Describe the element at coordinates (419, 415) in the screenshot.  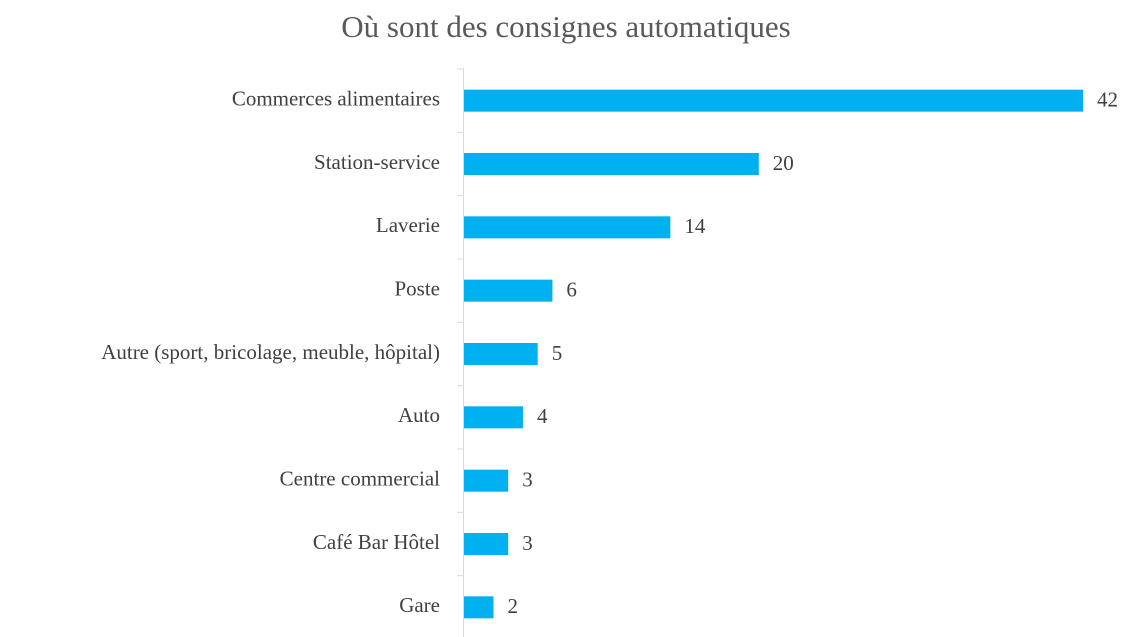
I see `category-label: Auto` at that location.